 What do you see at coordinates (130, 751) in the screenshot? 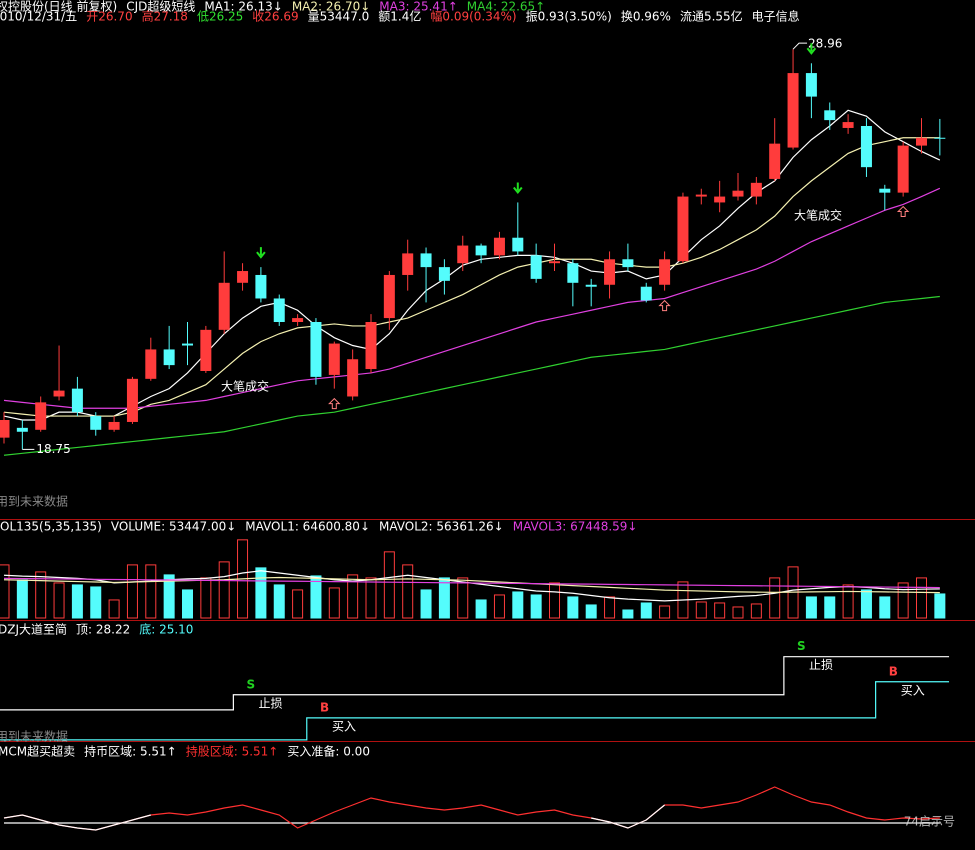
I see `legend-text: 持币区域: 5.51↑` at bounding box center [130, 751].